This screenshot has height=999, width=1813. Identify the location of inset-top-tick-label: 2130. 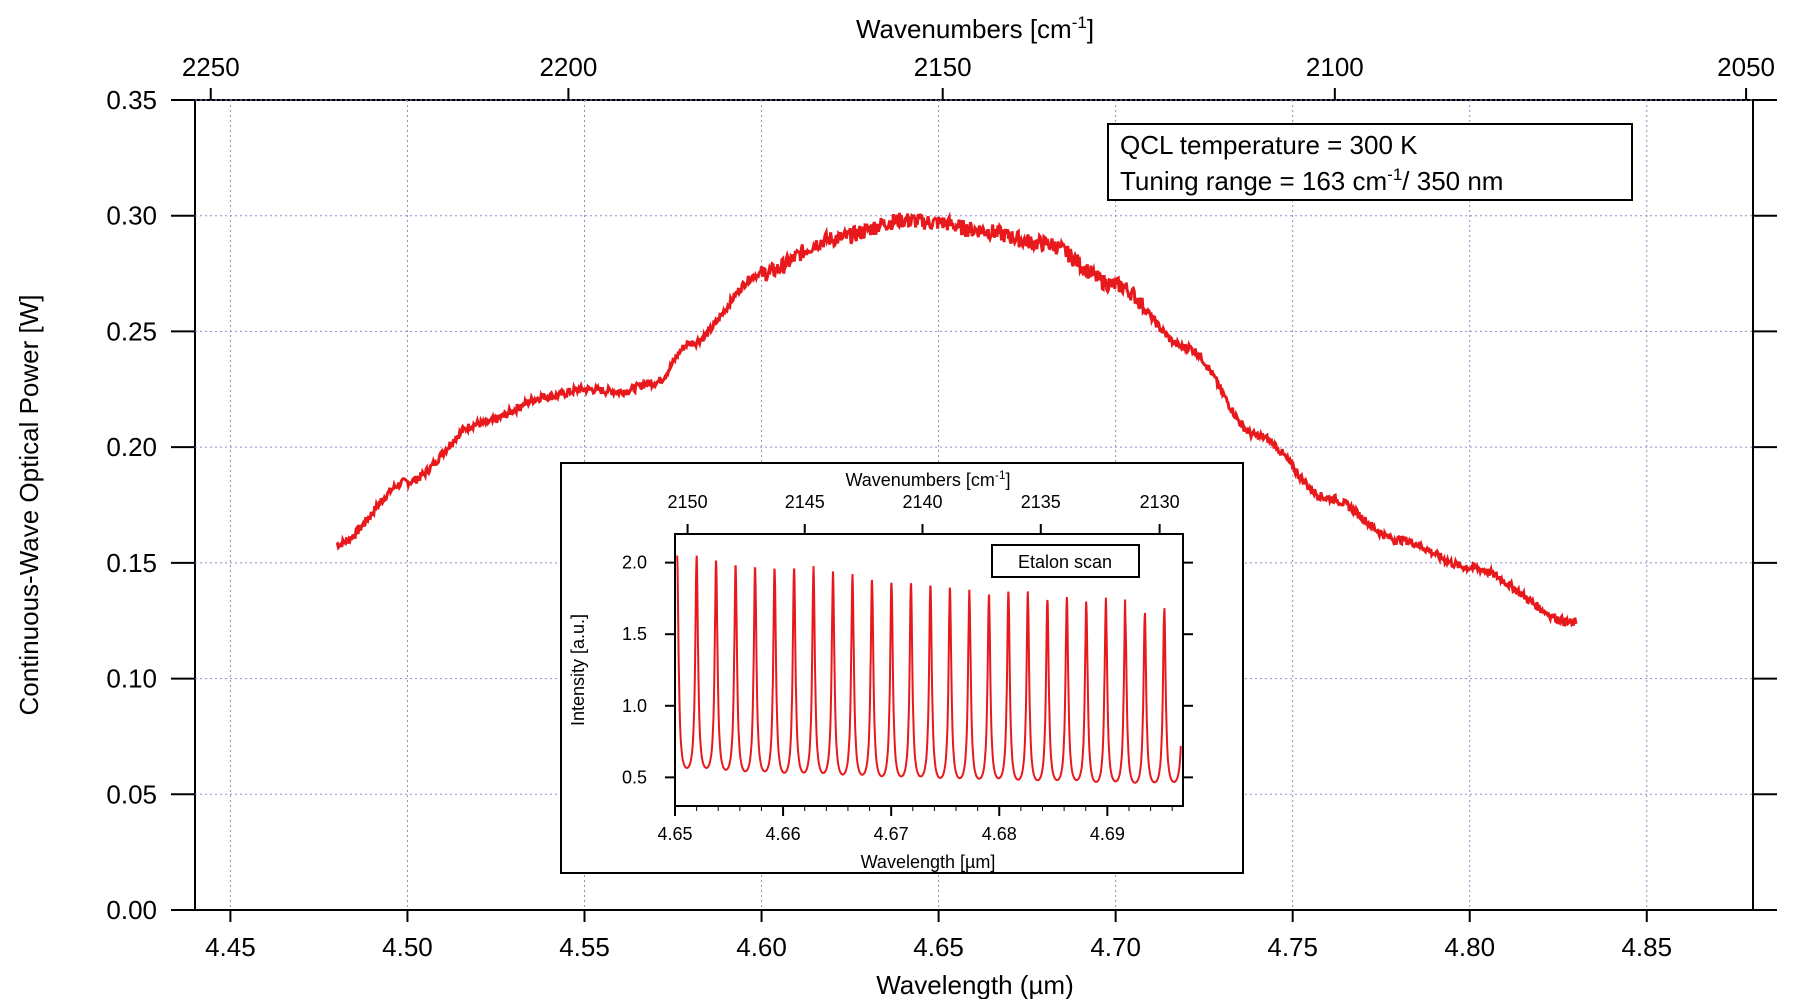
(1160, 502).